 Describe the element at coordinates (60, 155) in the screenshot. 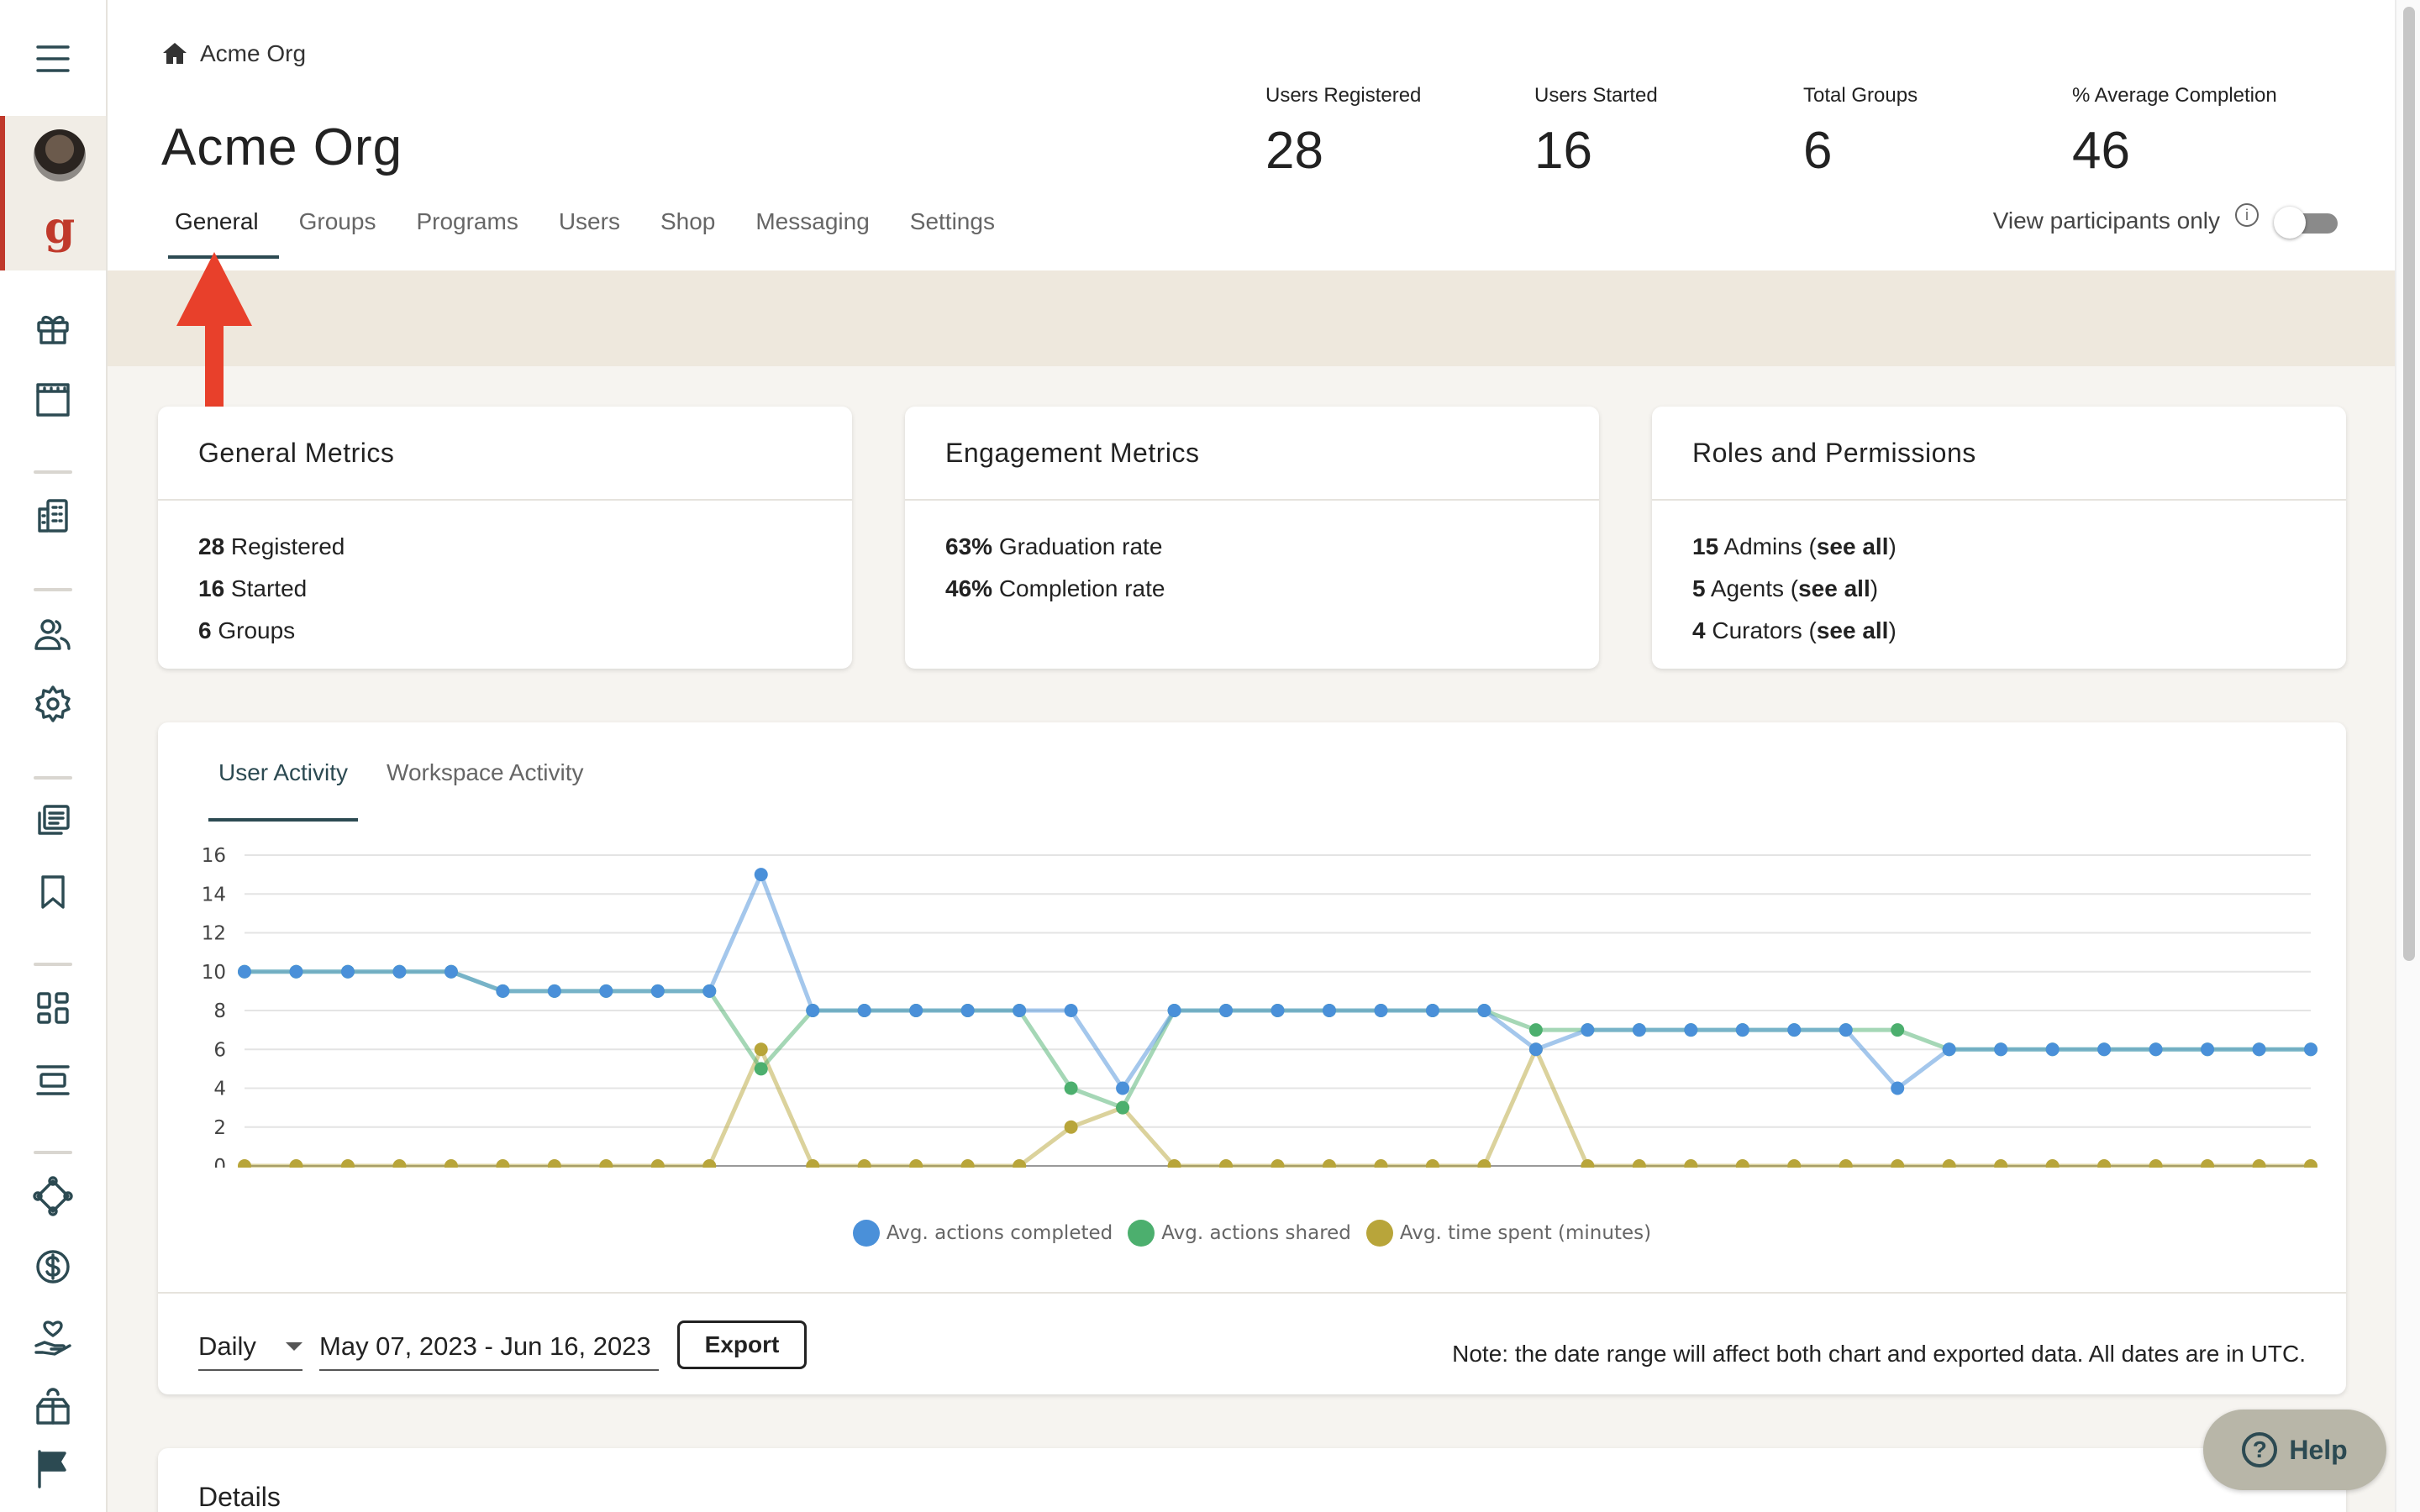

I see `avatar` at that location.